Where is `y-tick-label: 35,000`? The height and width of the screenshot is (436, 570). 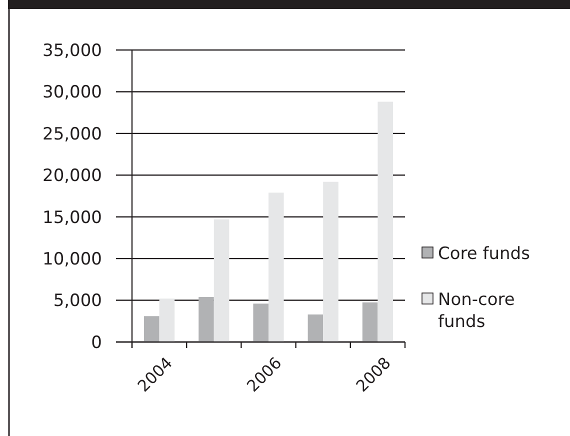
y-tick-label: 35,000 is located at coordinates (72, 50).